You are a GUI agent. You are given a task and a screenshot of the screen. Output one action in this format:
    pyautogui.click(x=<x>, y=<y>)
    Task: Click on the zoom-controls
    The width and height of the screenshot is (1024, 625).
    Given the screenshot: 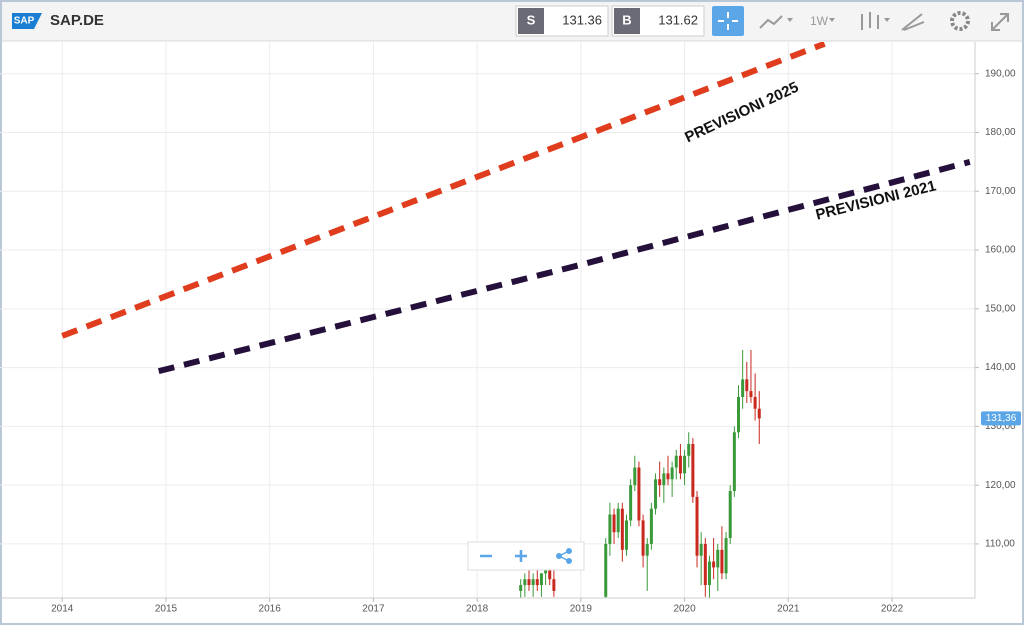 What is the action you would take?
    pyautogui.click(x=526, y=556)
    